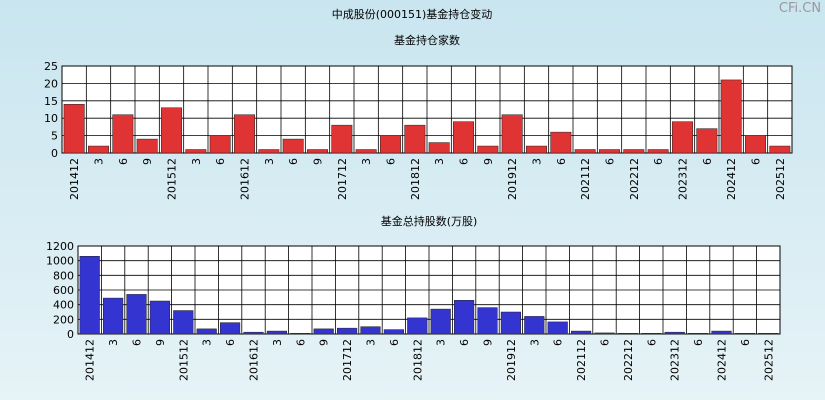  What do you see at coordinates (63, 319) in the screenshot?
I see `y-tick-label: 200` at bounding box center [63, 319].